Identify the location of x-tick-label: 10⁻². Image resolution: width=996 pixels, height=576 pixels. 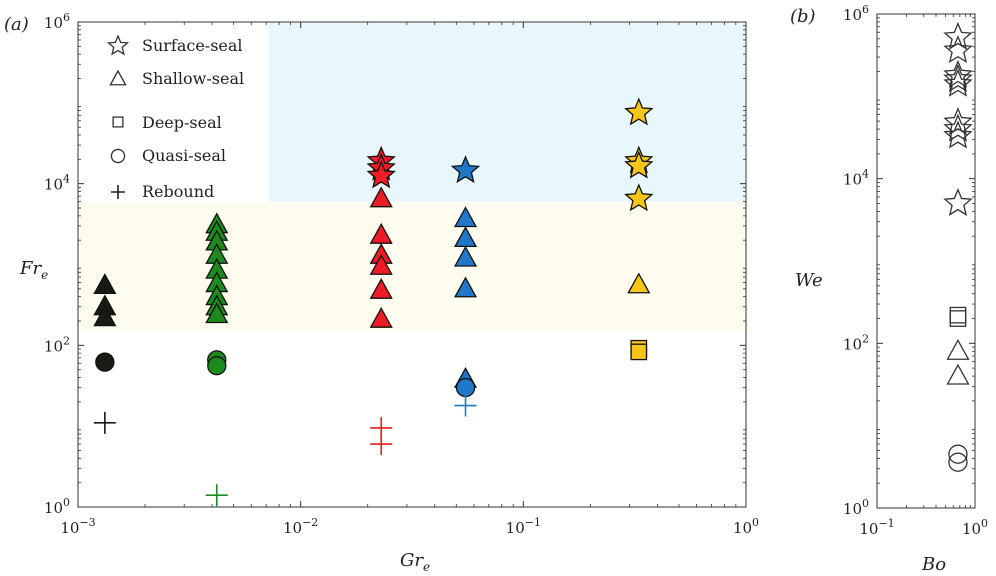
(300, 526).